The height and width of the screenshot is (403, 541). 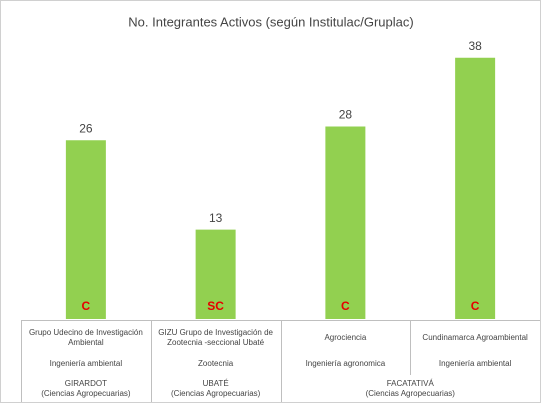 What do you see at coordinates (345, 363) in the screenshot?
I see `field-label: Ingeniería agronomica` at bounding box center [345, 363].